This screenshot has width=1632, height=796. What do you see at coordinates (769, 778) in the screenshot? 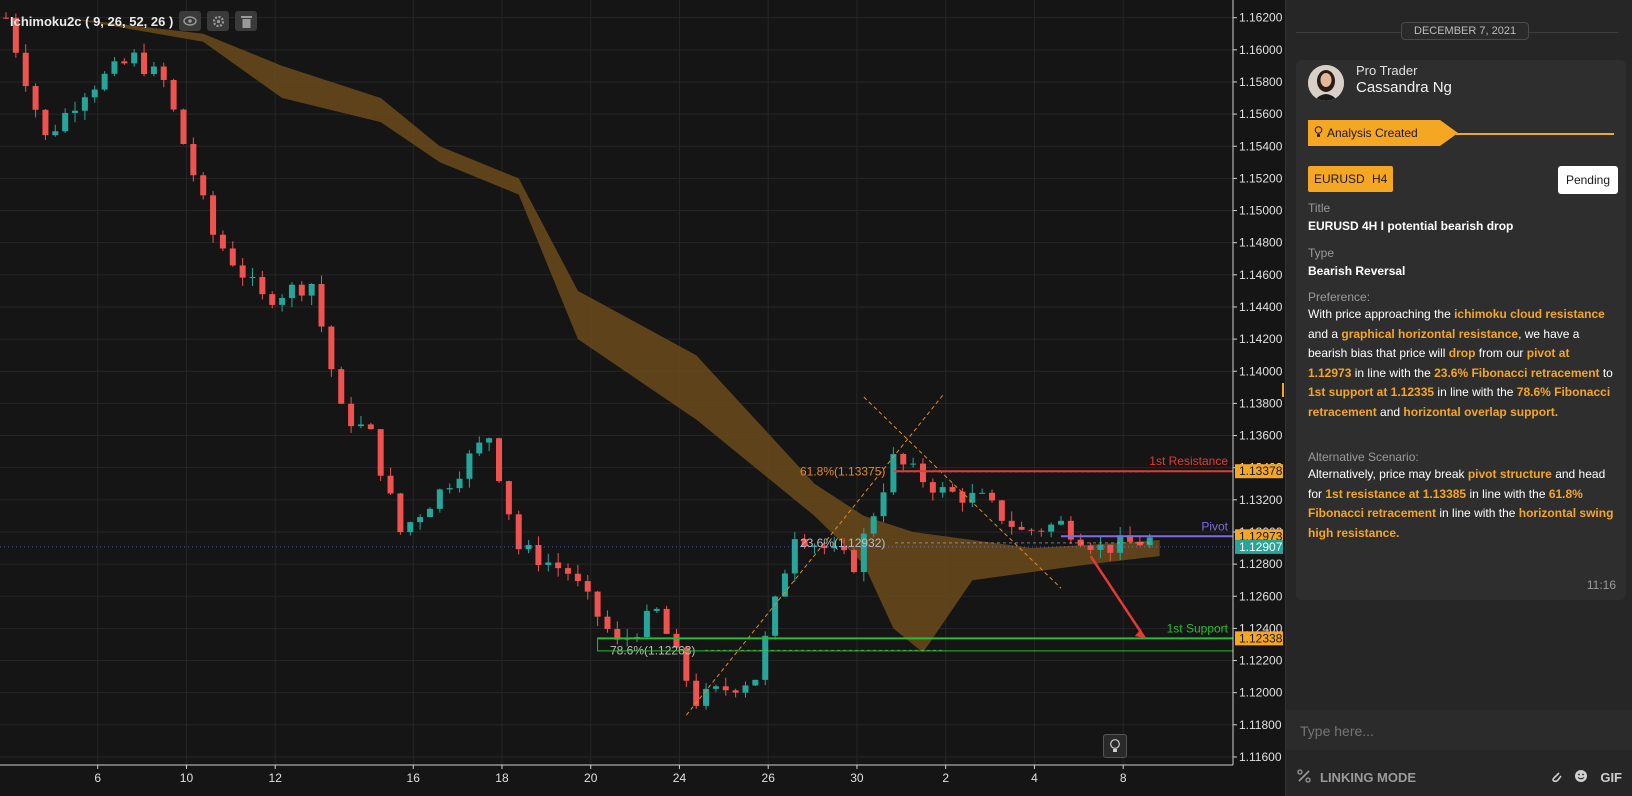
I see `x-tick-label: 26` at bounding box center [769, 778].